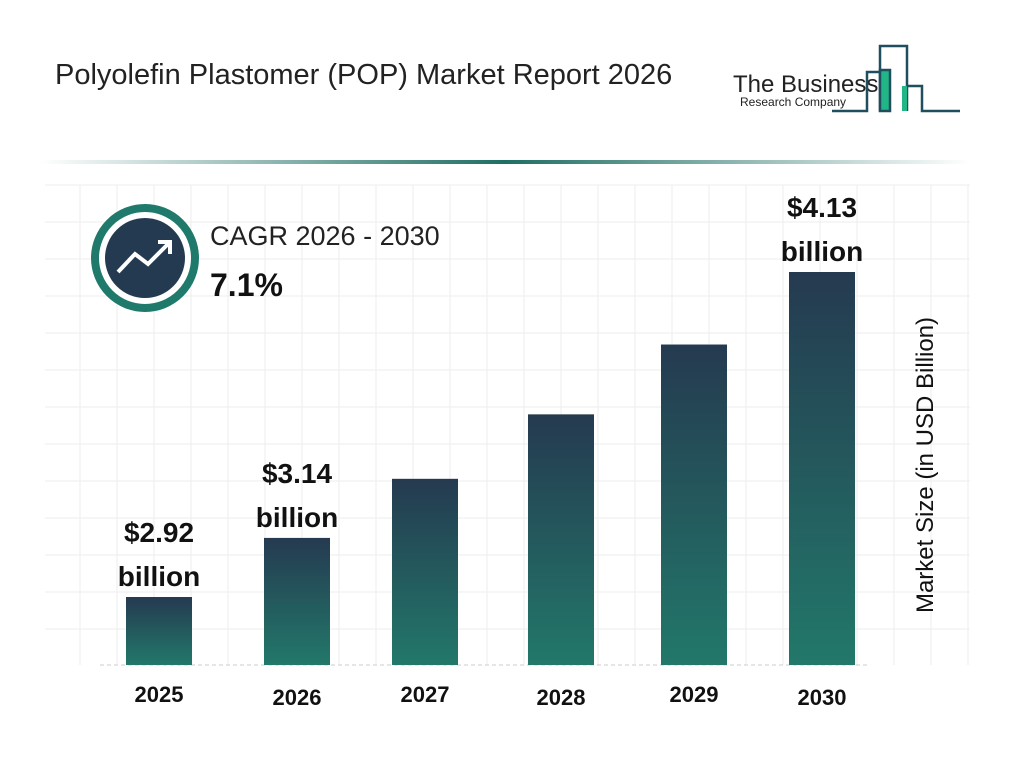 The height and width of the screenshot is (768, 1024). I want to click on bar-2027, so click(425, 571).